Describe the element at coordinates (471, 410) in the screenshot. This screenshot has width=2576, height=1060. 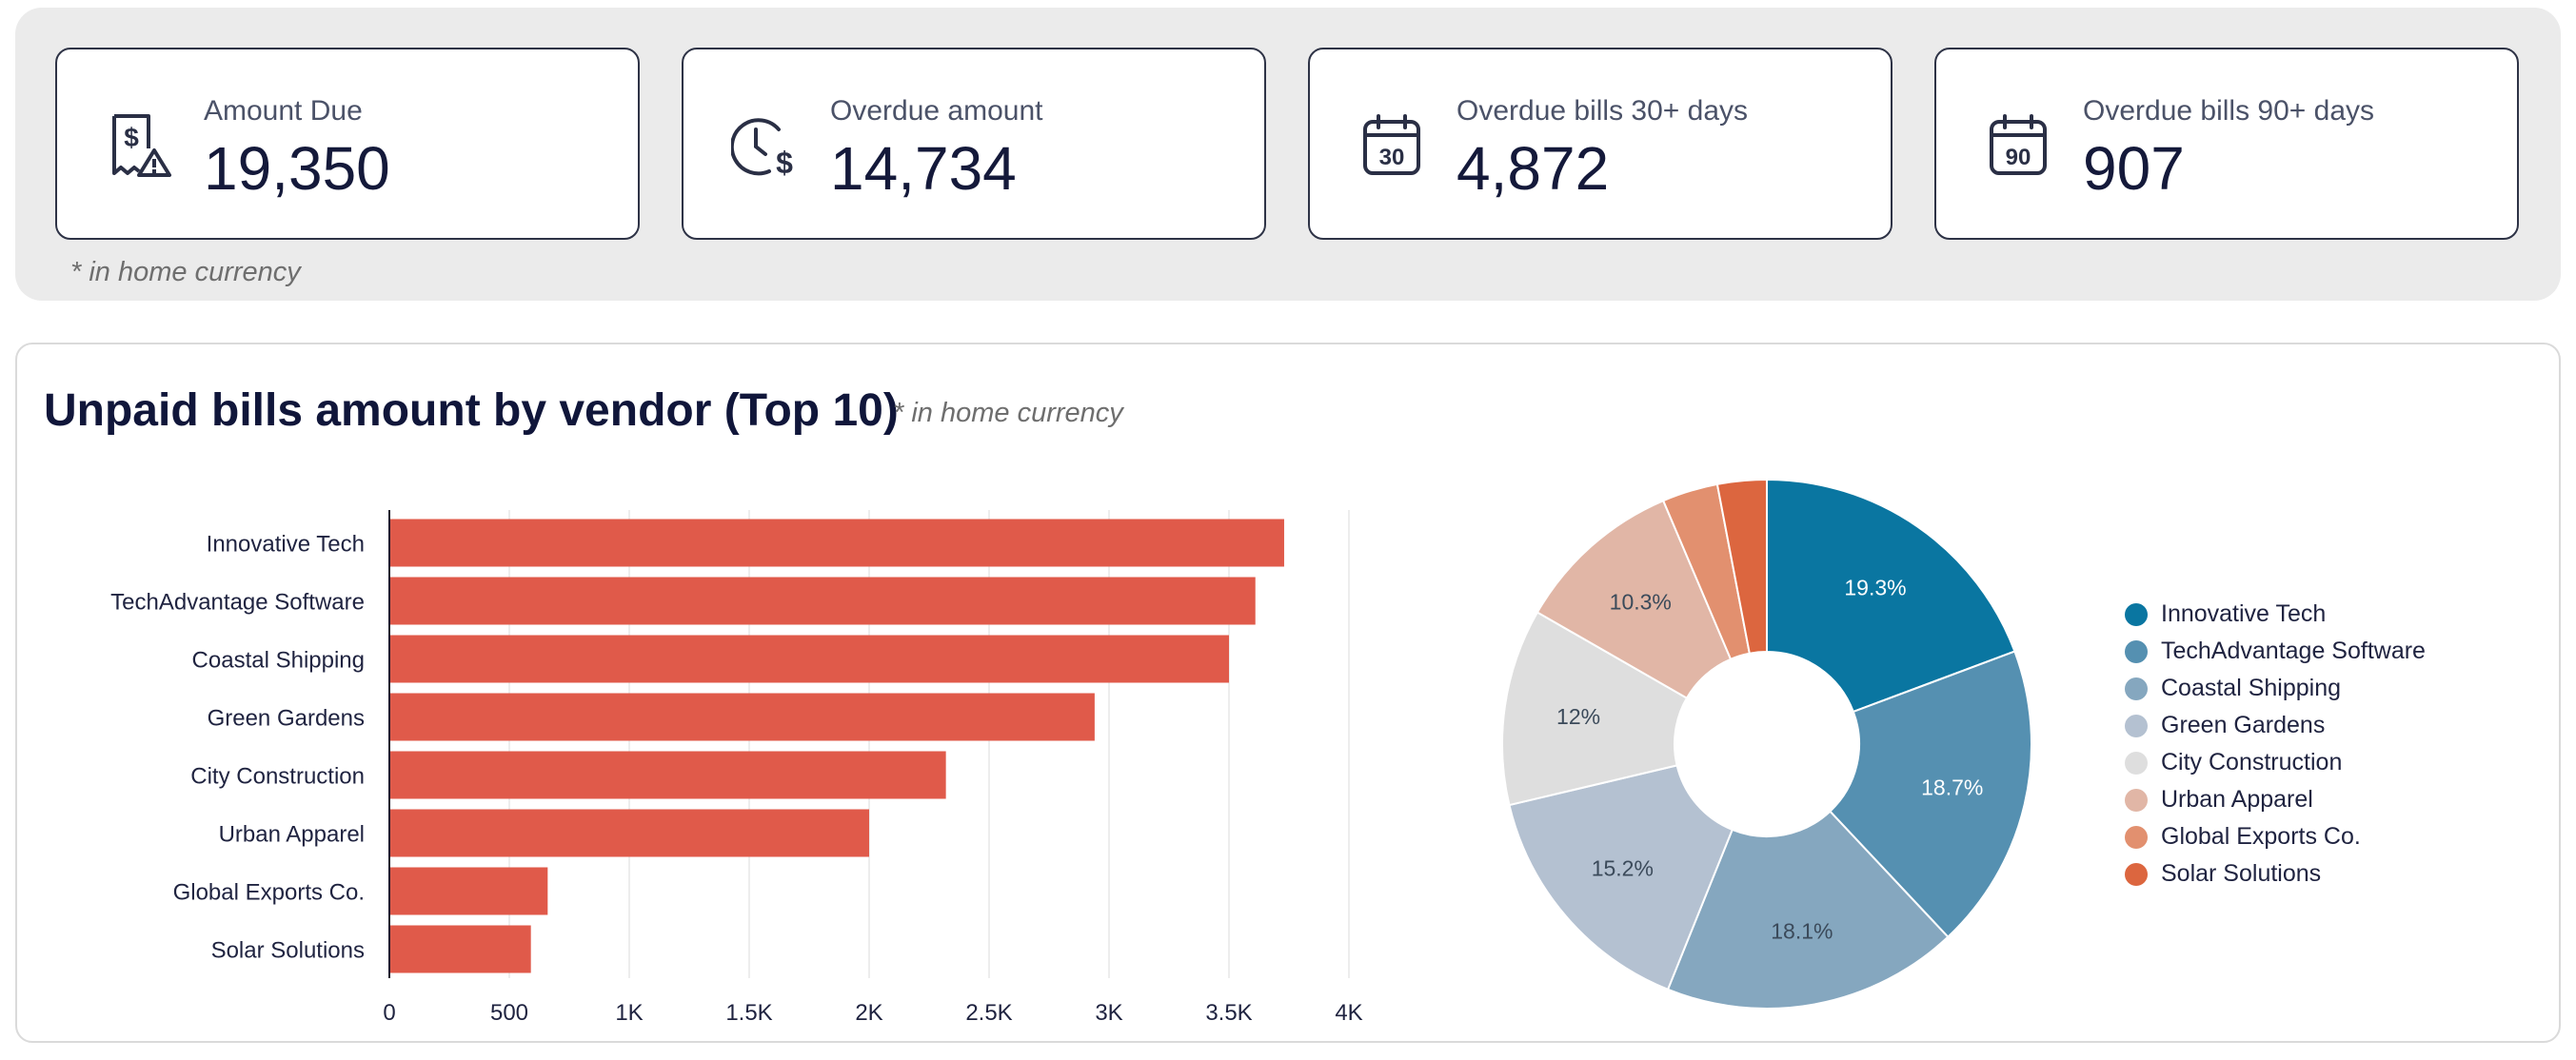
I see `chart-title: Unpaid bills amount by vendor (Top 10)` at that location.